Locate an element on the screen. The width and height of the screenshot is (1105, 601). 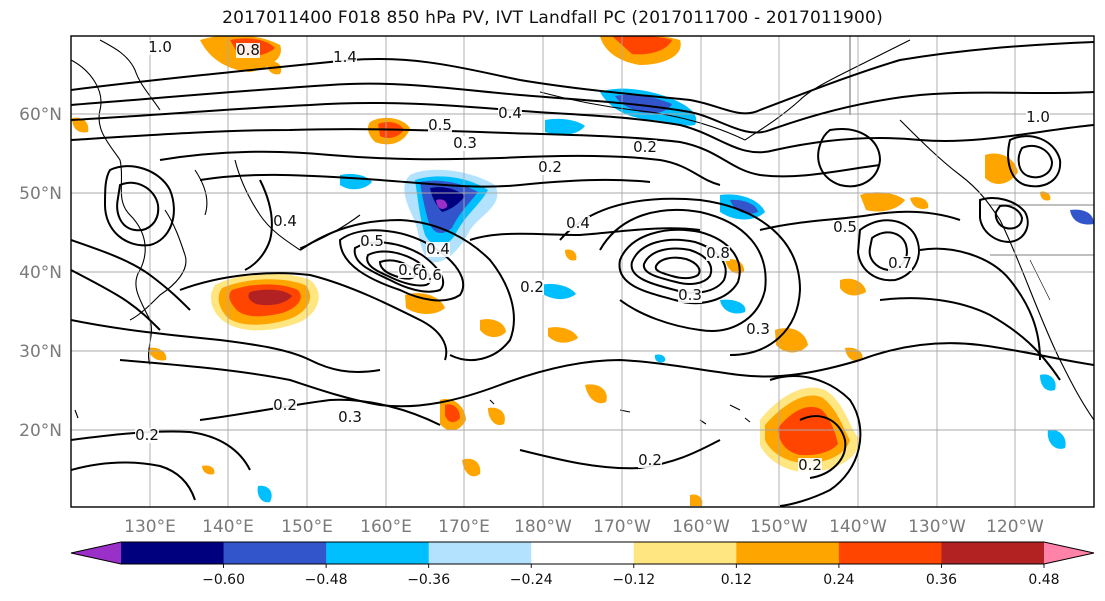
colorbar-tick-label: −0.24 is located at coordinates (531, 580).